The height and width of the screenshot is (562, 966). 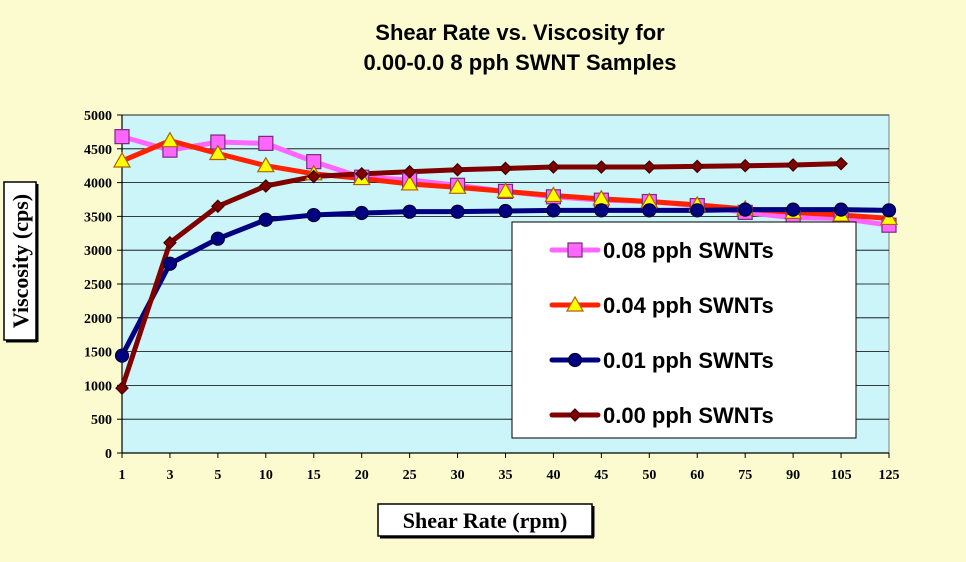 I want to click on y-tick-label: 1500, so click(x=98, y=353).